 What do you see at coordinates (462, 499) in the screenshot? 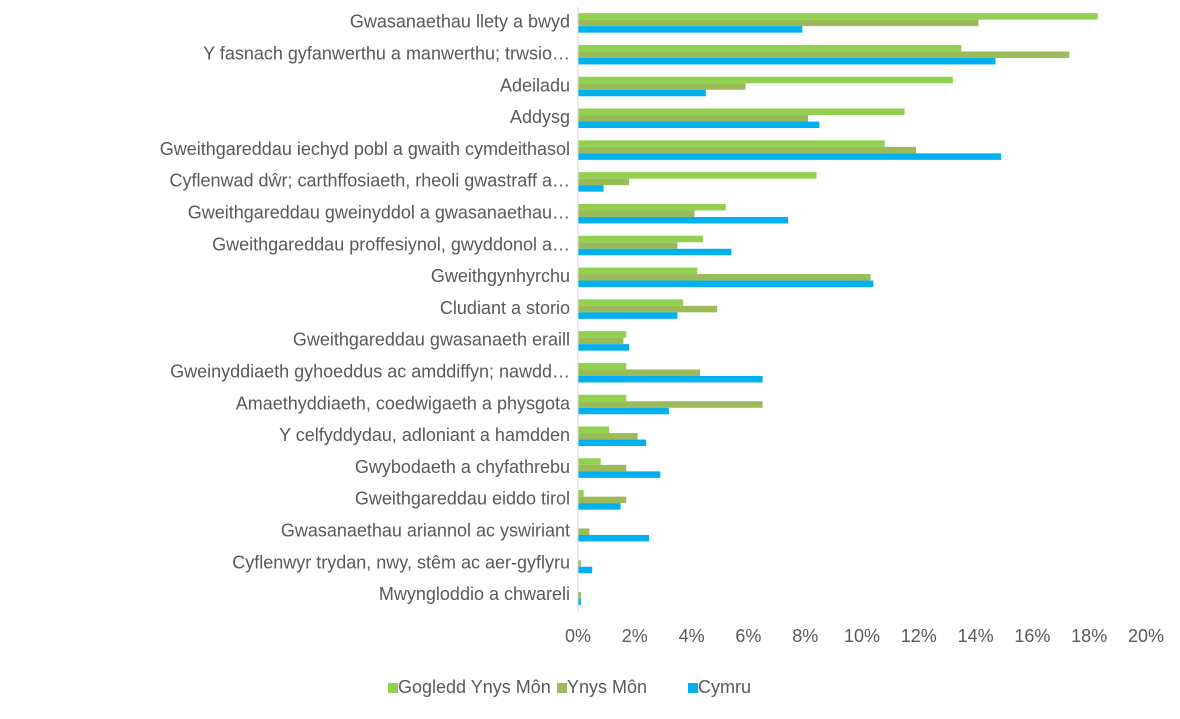
I see `y-tick-label: Gweithgareddau eiddo tirol` at bounding box center [462, 499].